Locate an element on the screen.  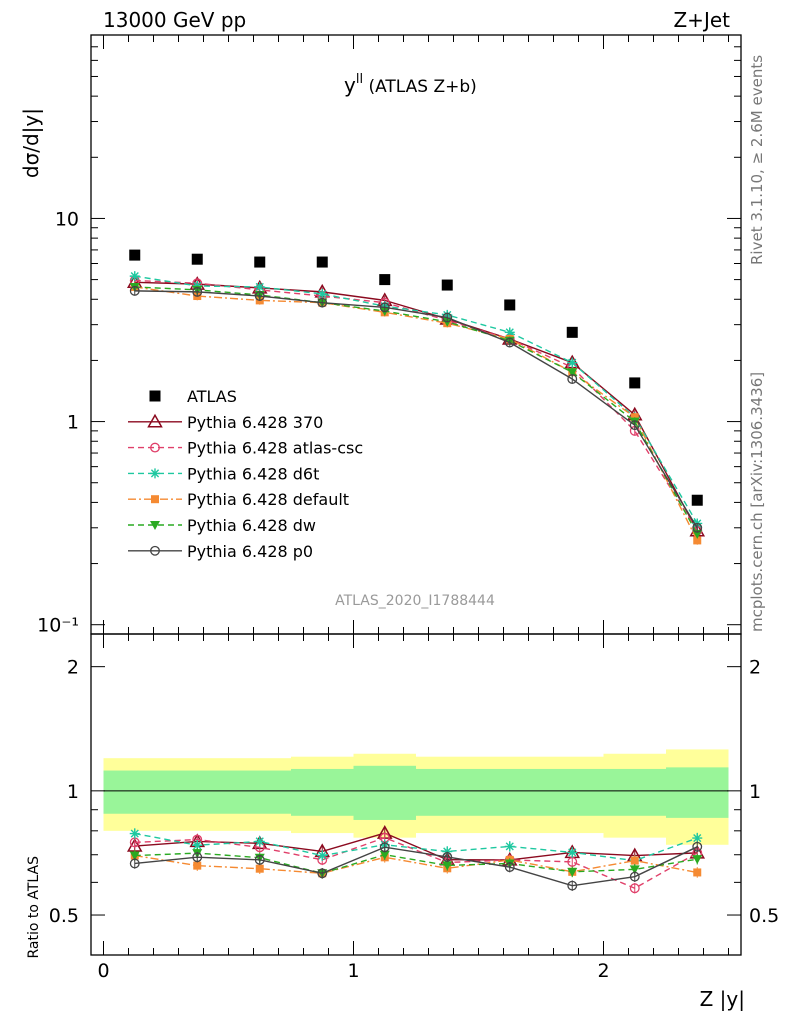
xtick-label: 0 is located at coordinates (103, 971).